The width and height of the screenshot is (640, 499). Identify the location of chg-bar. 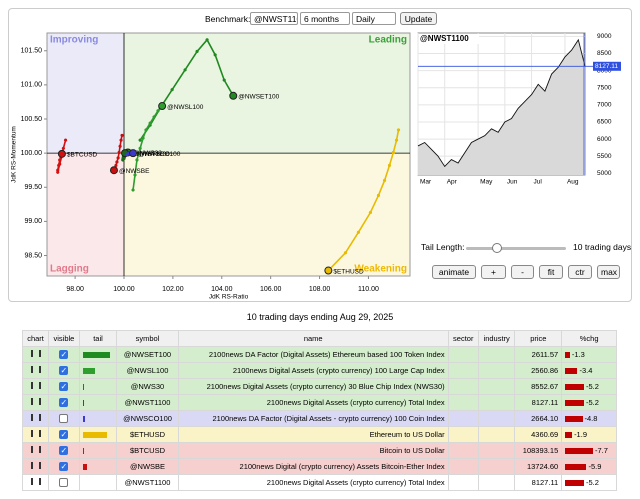
(574, 387).